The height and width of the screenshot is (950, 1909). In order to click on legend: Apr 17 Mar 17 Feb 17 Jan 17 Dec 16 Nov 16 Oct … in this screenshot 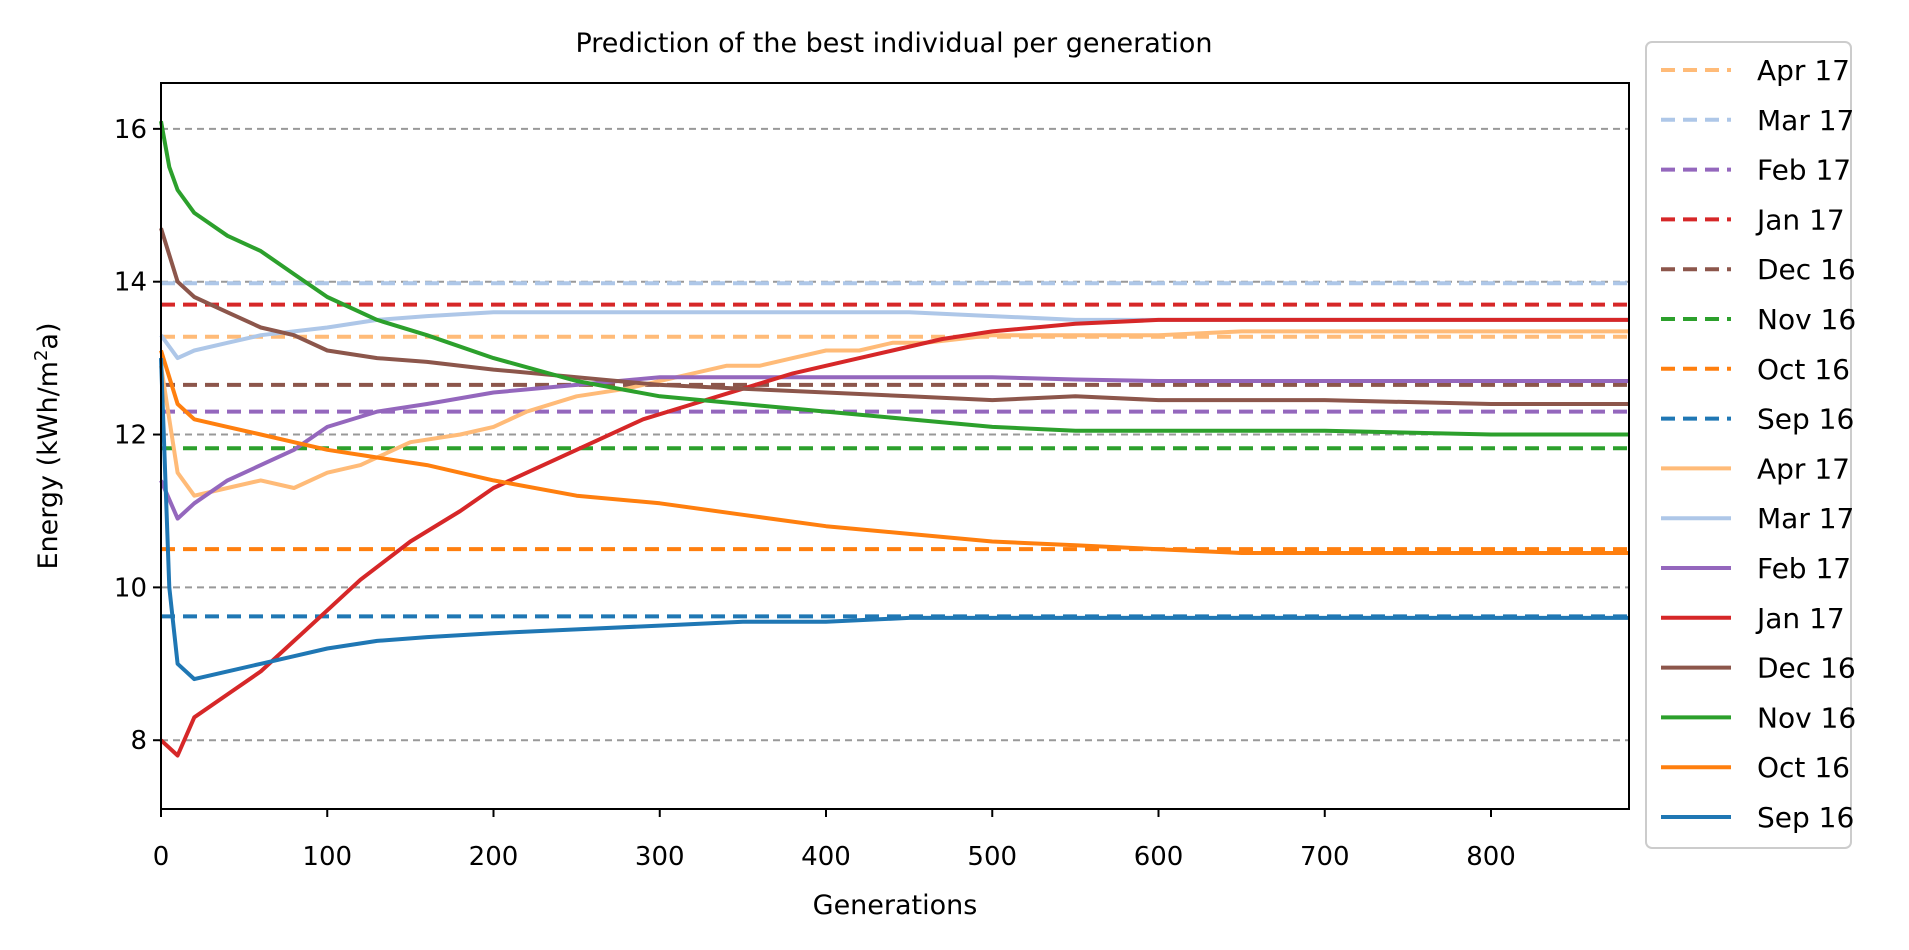, I will do `click(1750, 445)`.